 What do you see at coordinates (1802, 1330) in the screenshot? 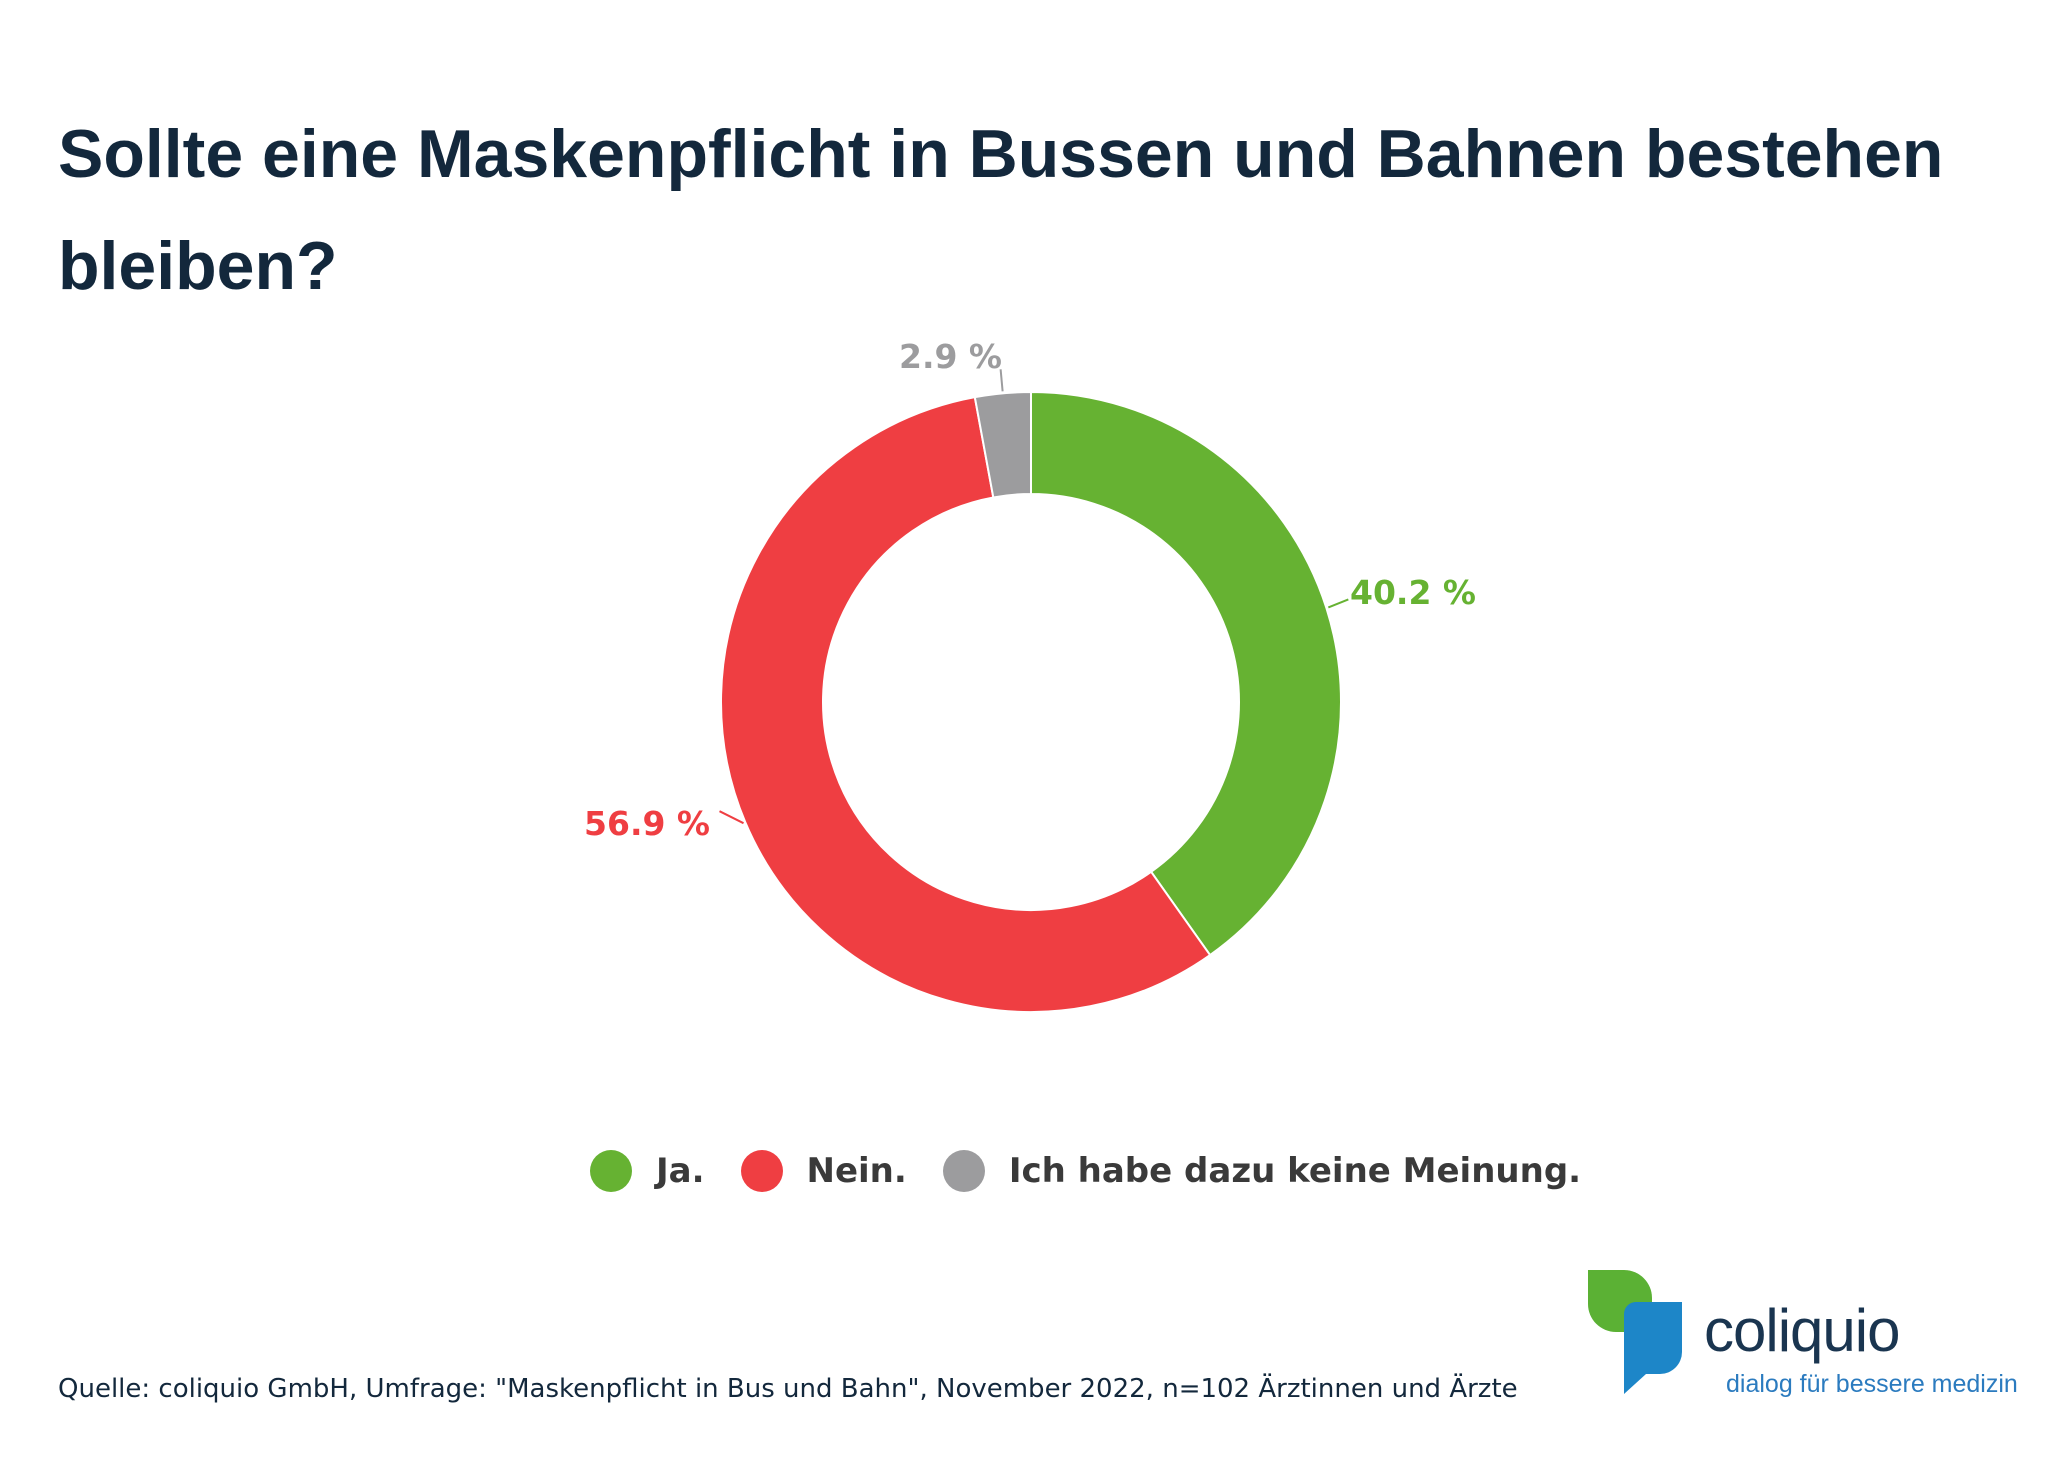
I see `brand-name: coliquio` at bounding box center [1802, 1330].